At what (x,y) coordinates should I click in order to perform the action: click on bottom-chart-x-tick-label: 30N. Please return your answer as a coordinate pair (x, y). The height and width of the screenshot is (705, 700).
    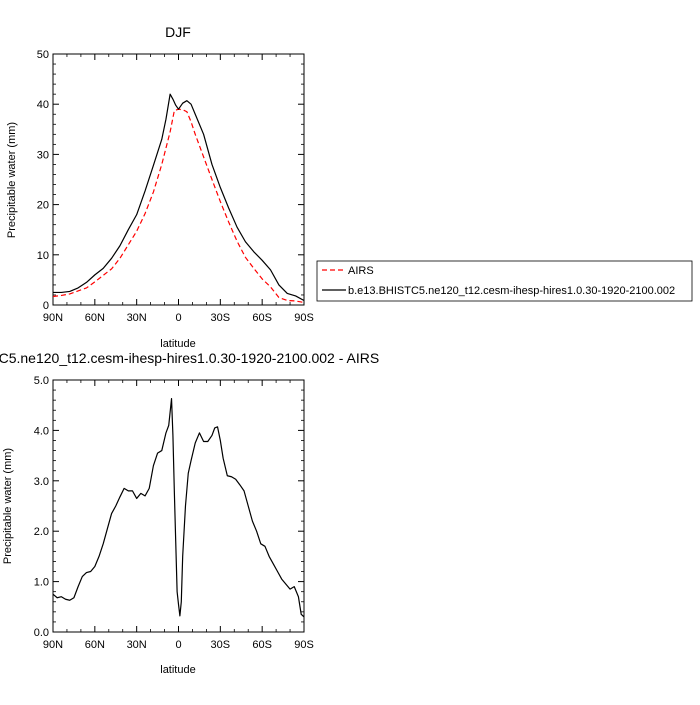
    Looking at the image, I should click on (137, 645).